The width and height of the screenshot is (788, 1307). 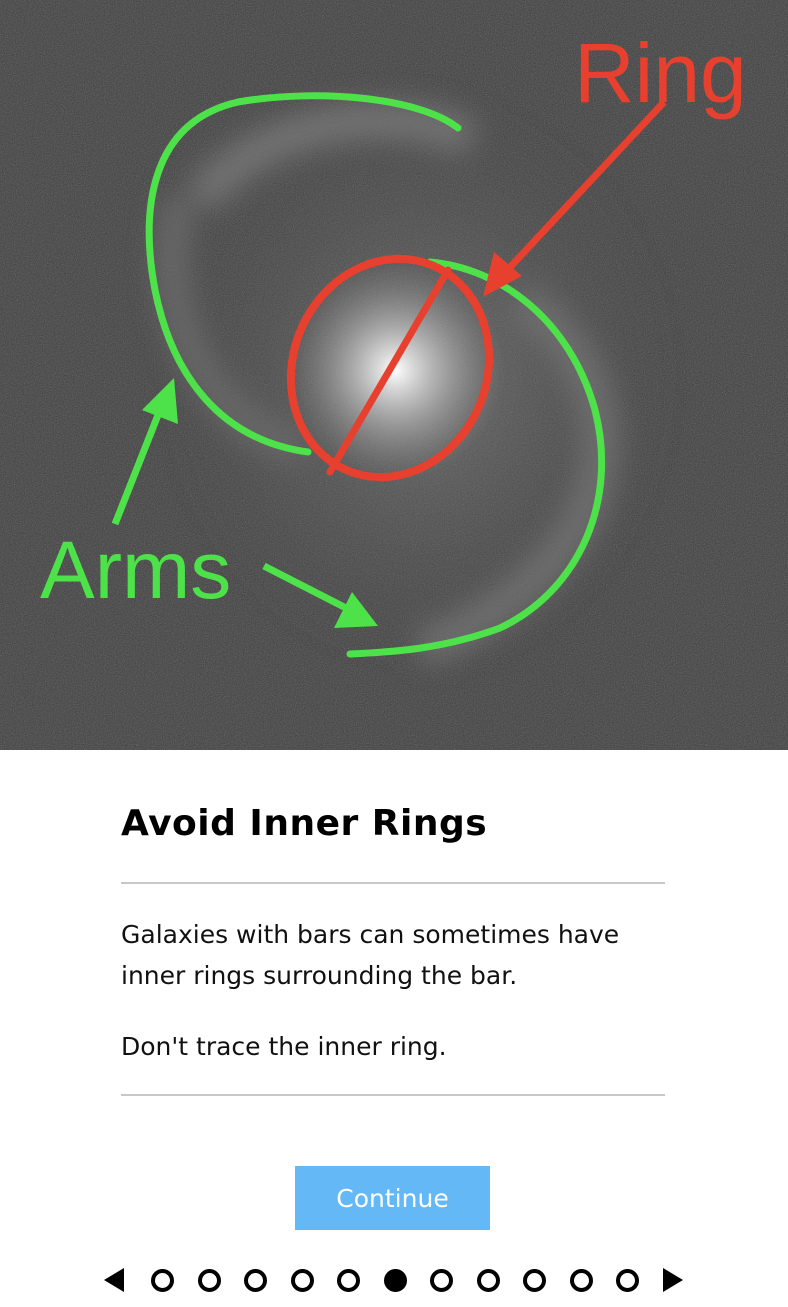 I want to click on step-title: Avoid Inner Rings, so click(x=304, y=823).